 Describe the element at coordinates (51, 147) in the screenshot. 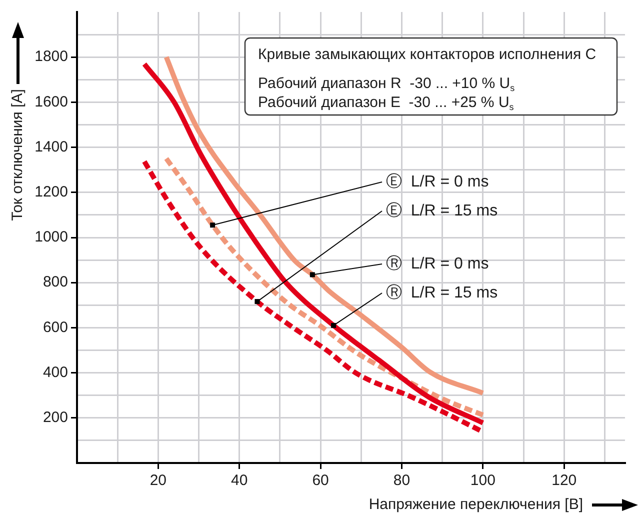

I see `y-tick-label: 1400` at that location.